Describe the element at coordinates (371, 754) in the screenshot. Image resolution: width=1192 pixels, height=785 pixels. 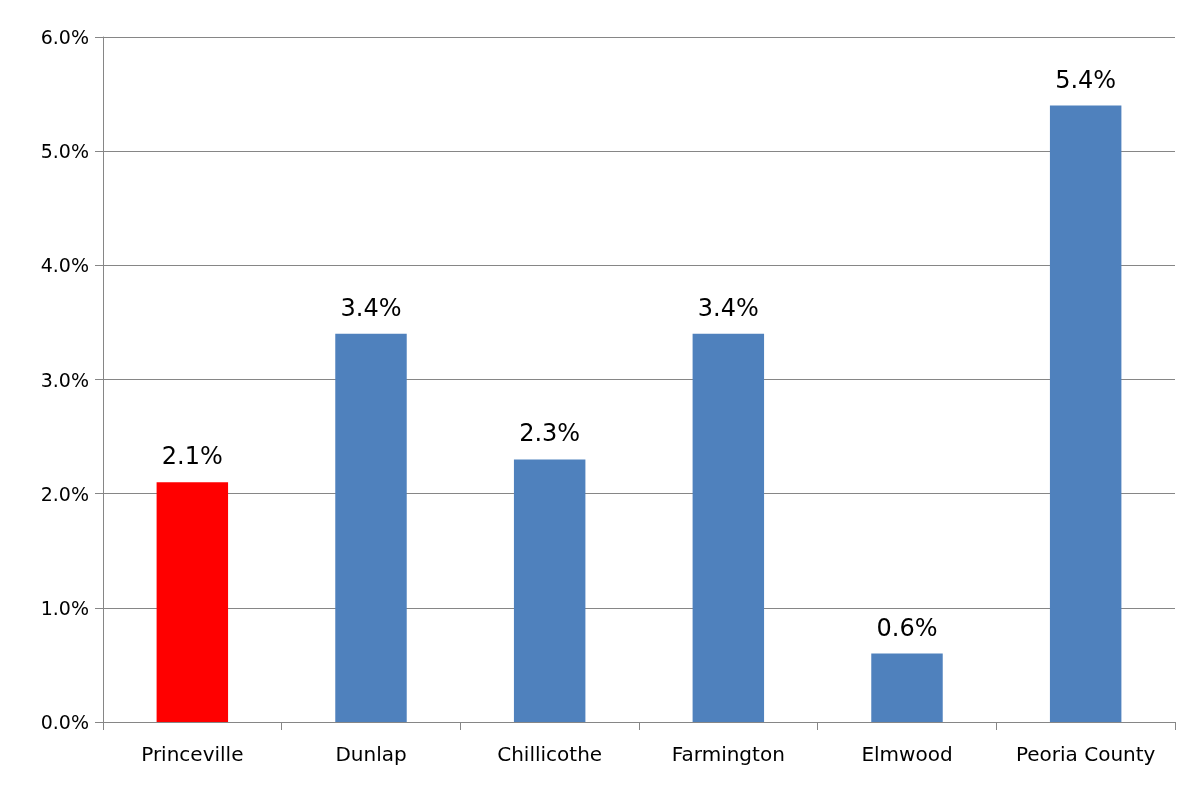
I see `x-tick-label: Dunlap` at that location.